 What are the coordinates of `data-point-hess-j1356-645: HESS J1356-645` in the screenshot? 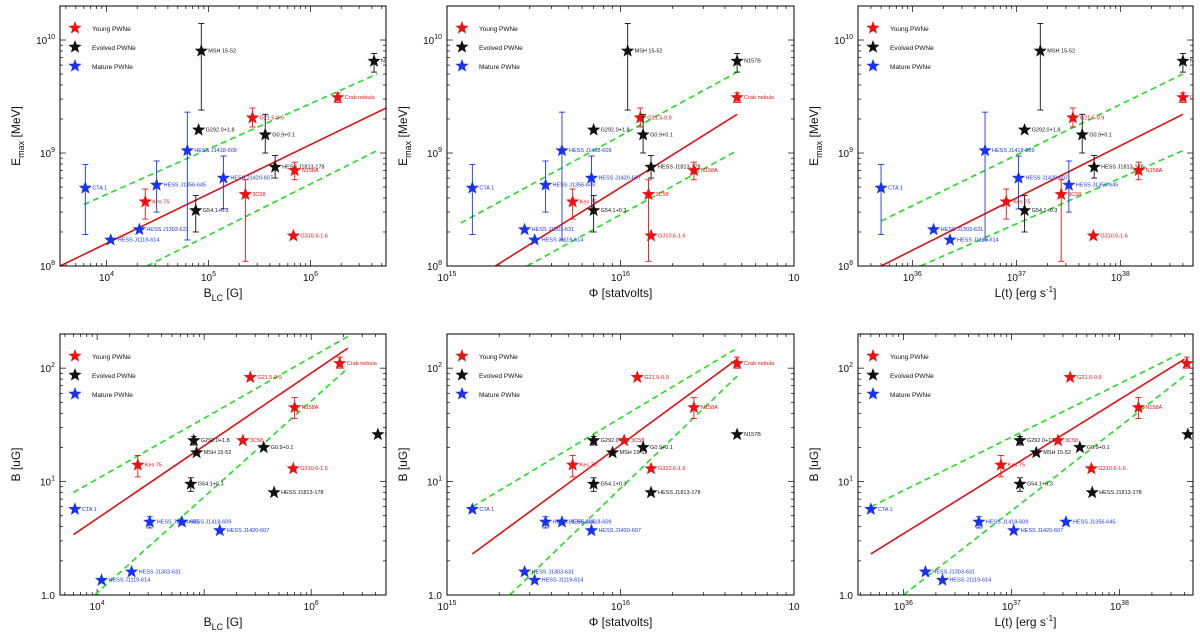 It's located at (1087, 521).